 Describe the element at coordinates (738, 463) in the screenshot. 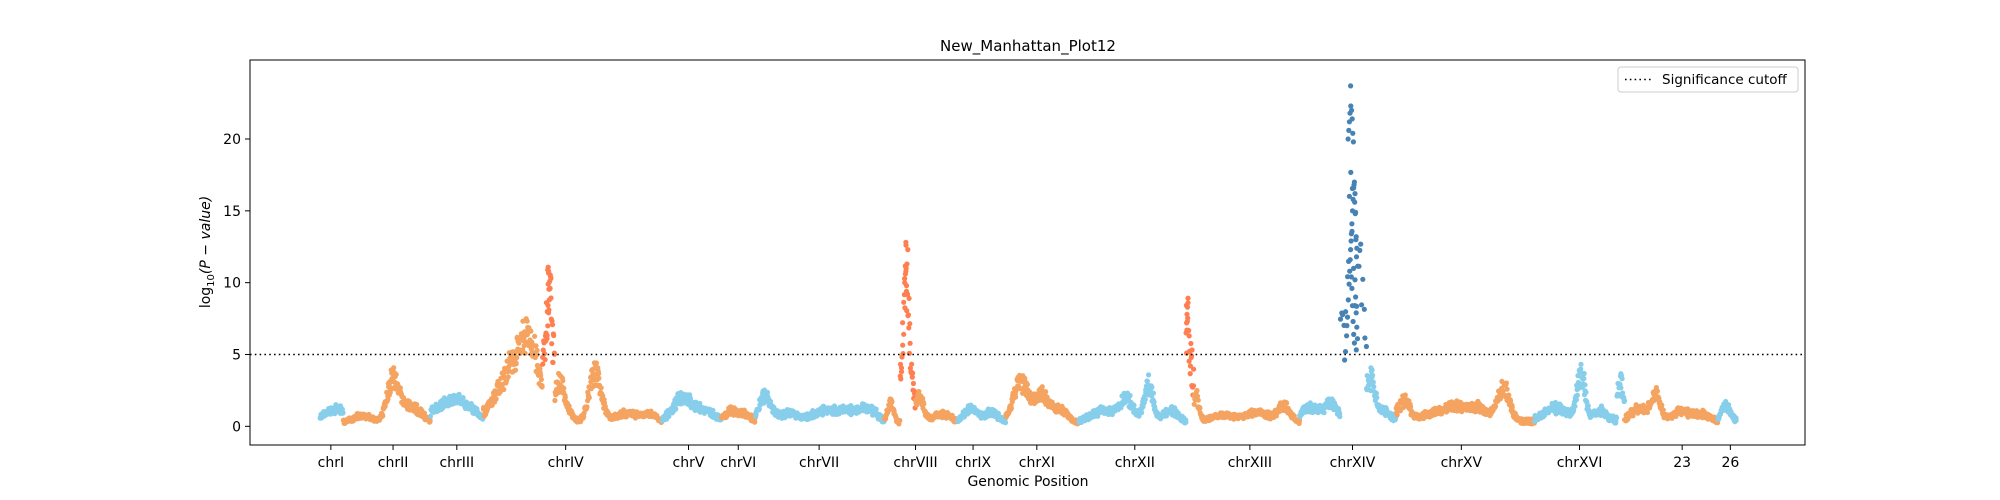

I see `x-tick-label: chrVI` at that location.